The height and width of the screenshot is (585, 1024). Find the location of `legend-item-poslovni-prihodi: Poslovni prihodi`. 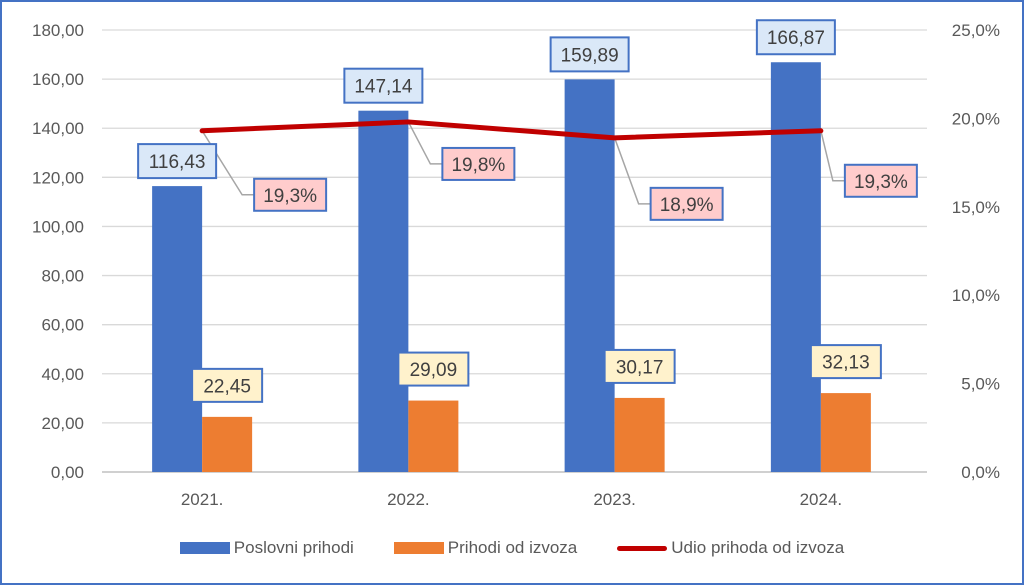

legend-item-poslovni-prihodi: Poslovni prihodi is located at coordinates (266, 548).